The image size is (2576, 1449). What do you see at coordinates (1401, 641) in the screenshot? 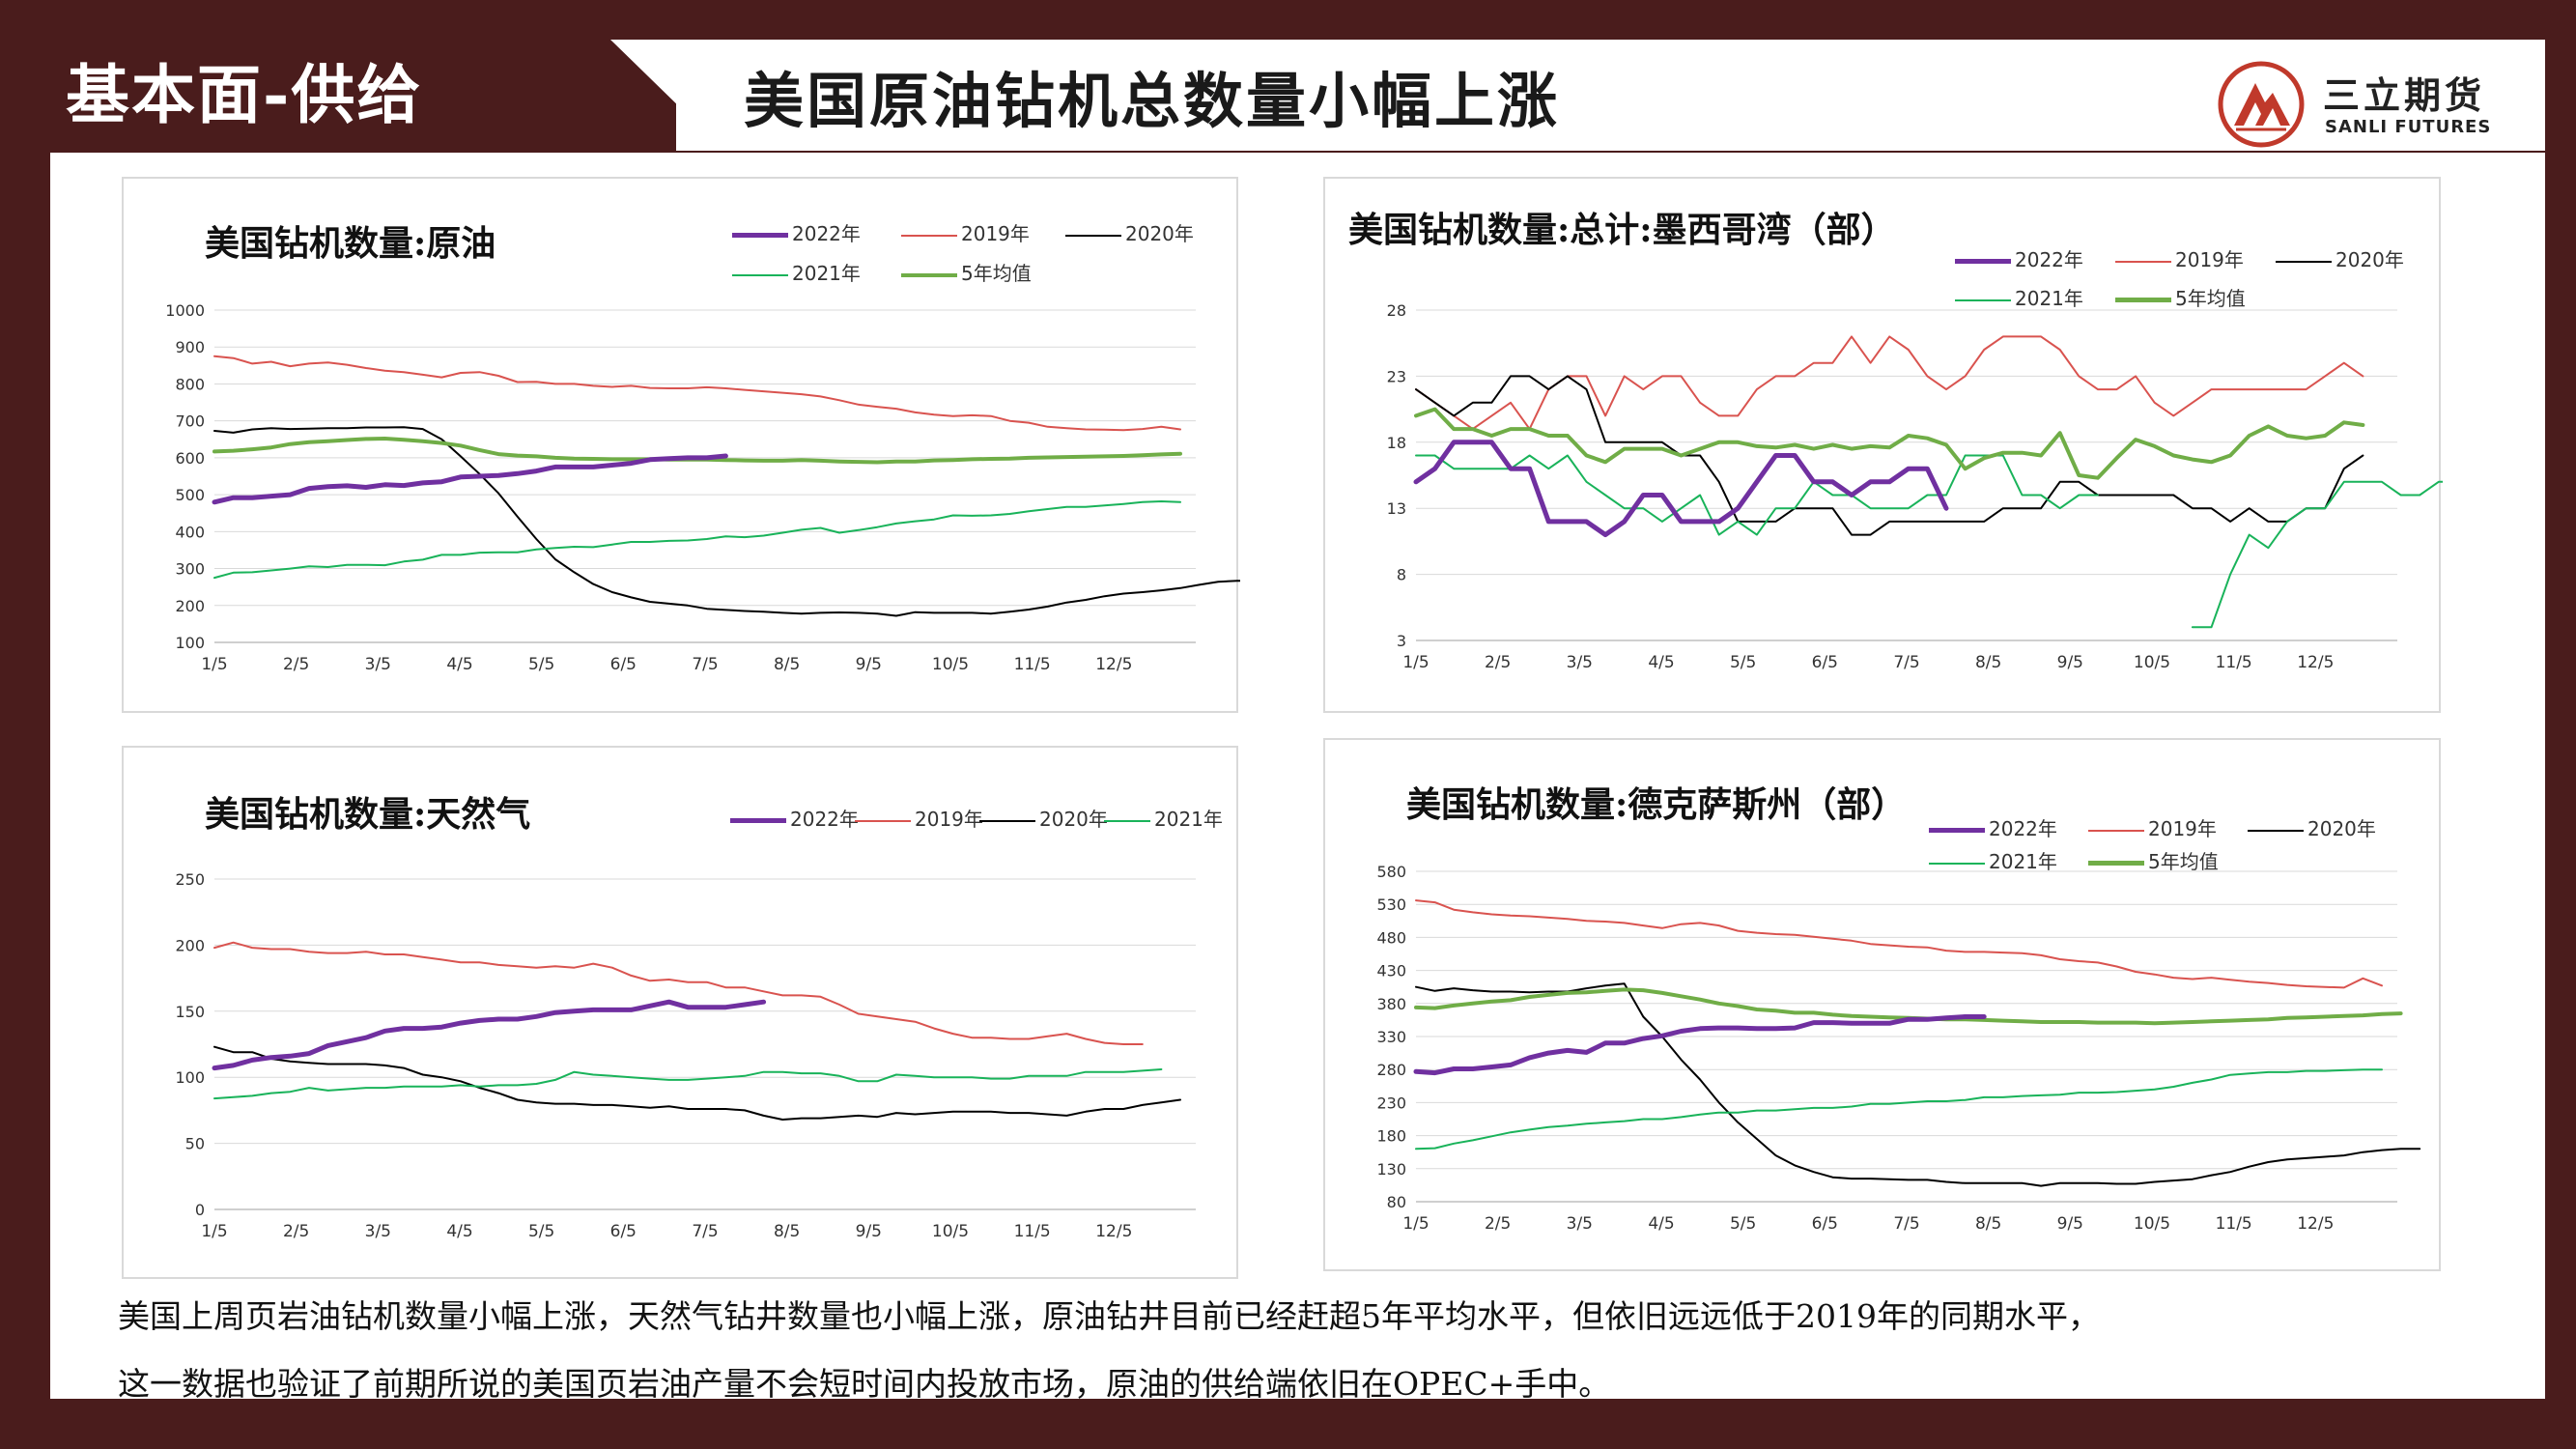
I see `y-tick-label: 3` at bounding box center [1401, 641].